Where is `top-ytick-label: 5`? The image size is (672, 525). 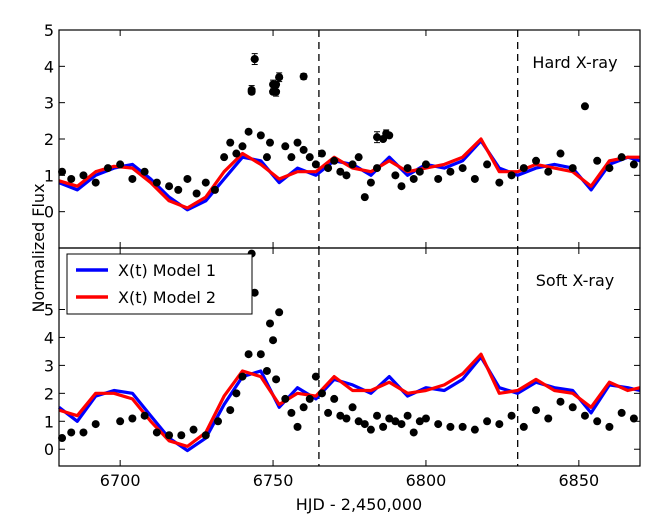 top-ytick-label: 5 is located at coordinates (49, 30).